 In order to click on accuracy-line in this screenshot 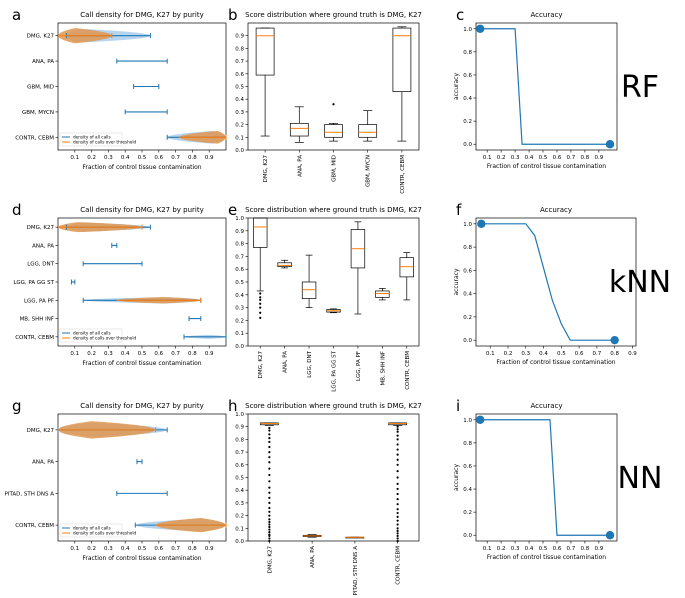, I will do `click(545, 86)`.